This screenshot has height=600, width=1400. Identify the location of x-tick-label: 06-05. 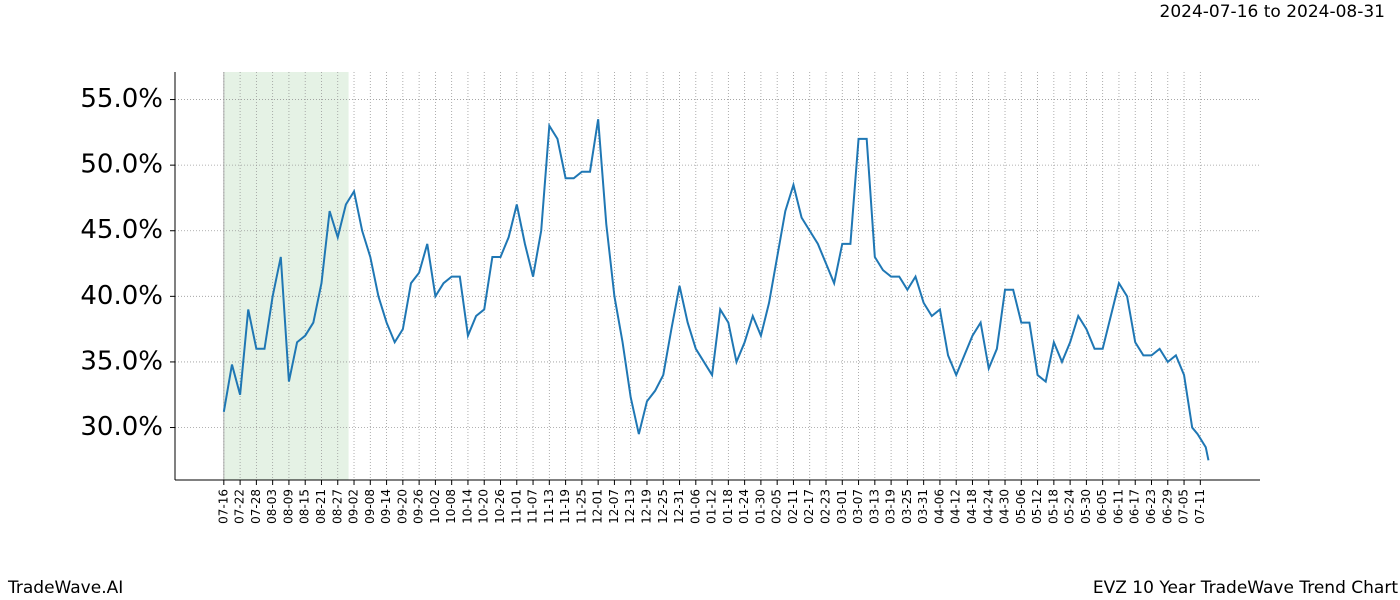
(1102, 506).